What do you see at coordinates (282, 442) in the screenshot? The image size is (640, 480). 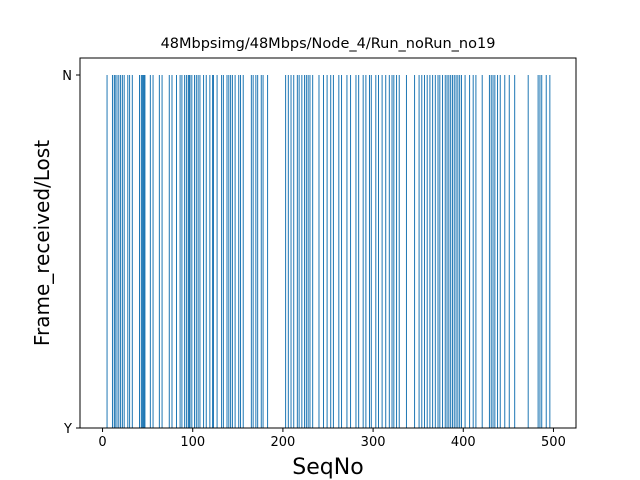 I see `x-tick-label: 200` at bounding box center [282, 442].